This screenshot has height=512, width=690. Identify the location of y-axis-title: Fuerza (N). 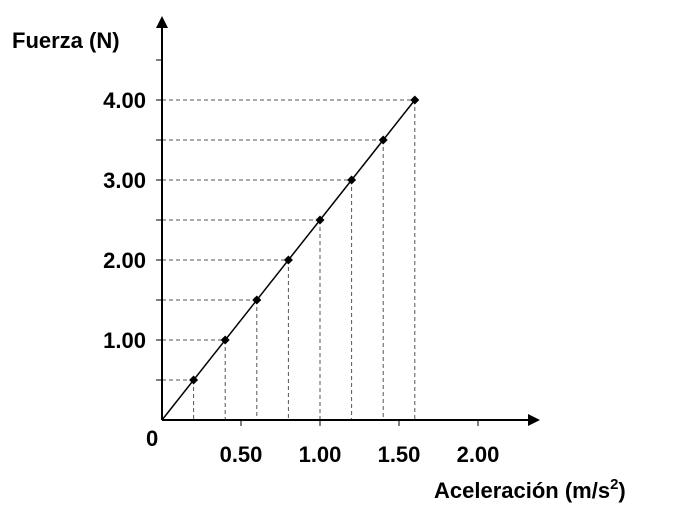
(66, 40).